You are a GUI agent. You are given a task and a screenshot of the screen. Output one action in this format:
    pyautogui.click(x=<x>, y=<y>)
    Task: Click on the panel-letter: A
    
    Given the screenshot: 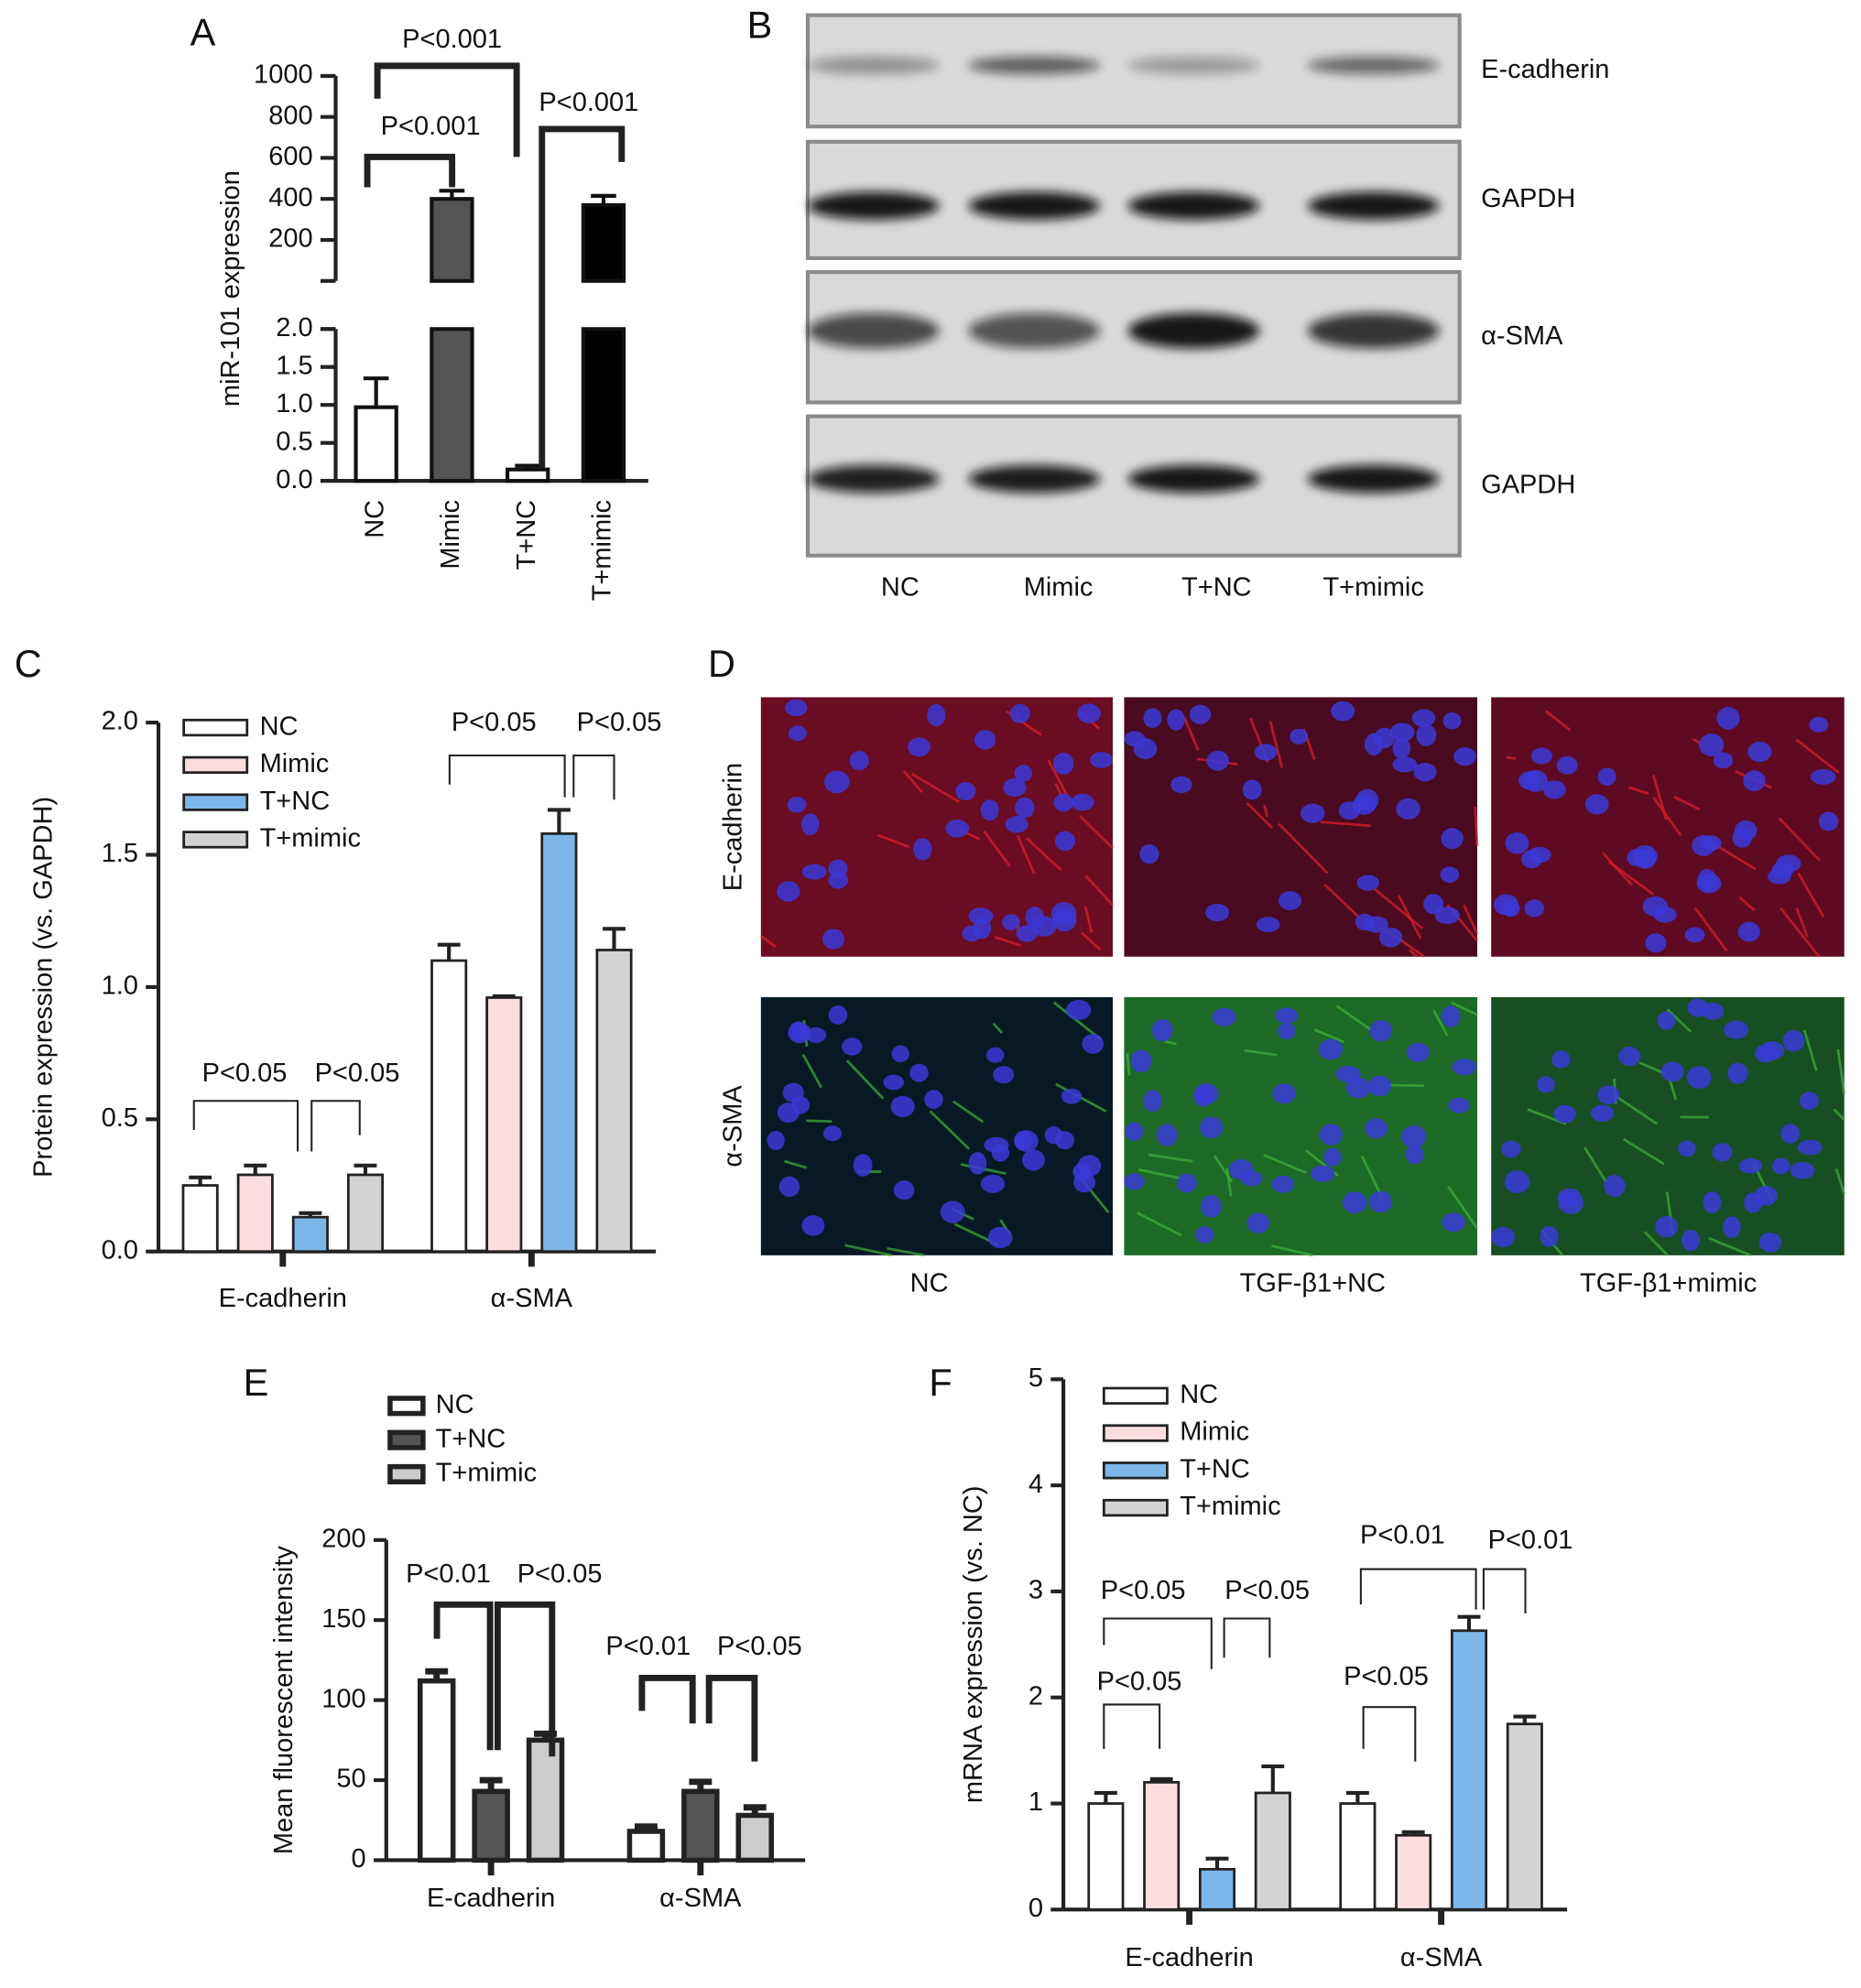 What is the action you would take?
    pyautogui.click(x=203, y=32)
    